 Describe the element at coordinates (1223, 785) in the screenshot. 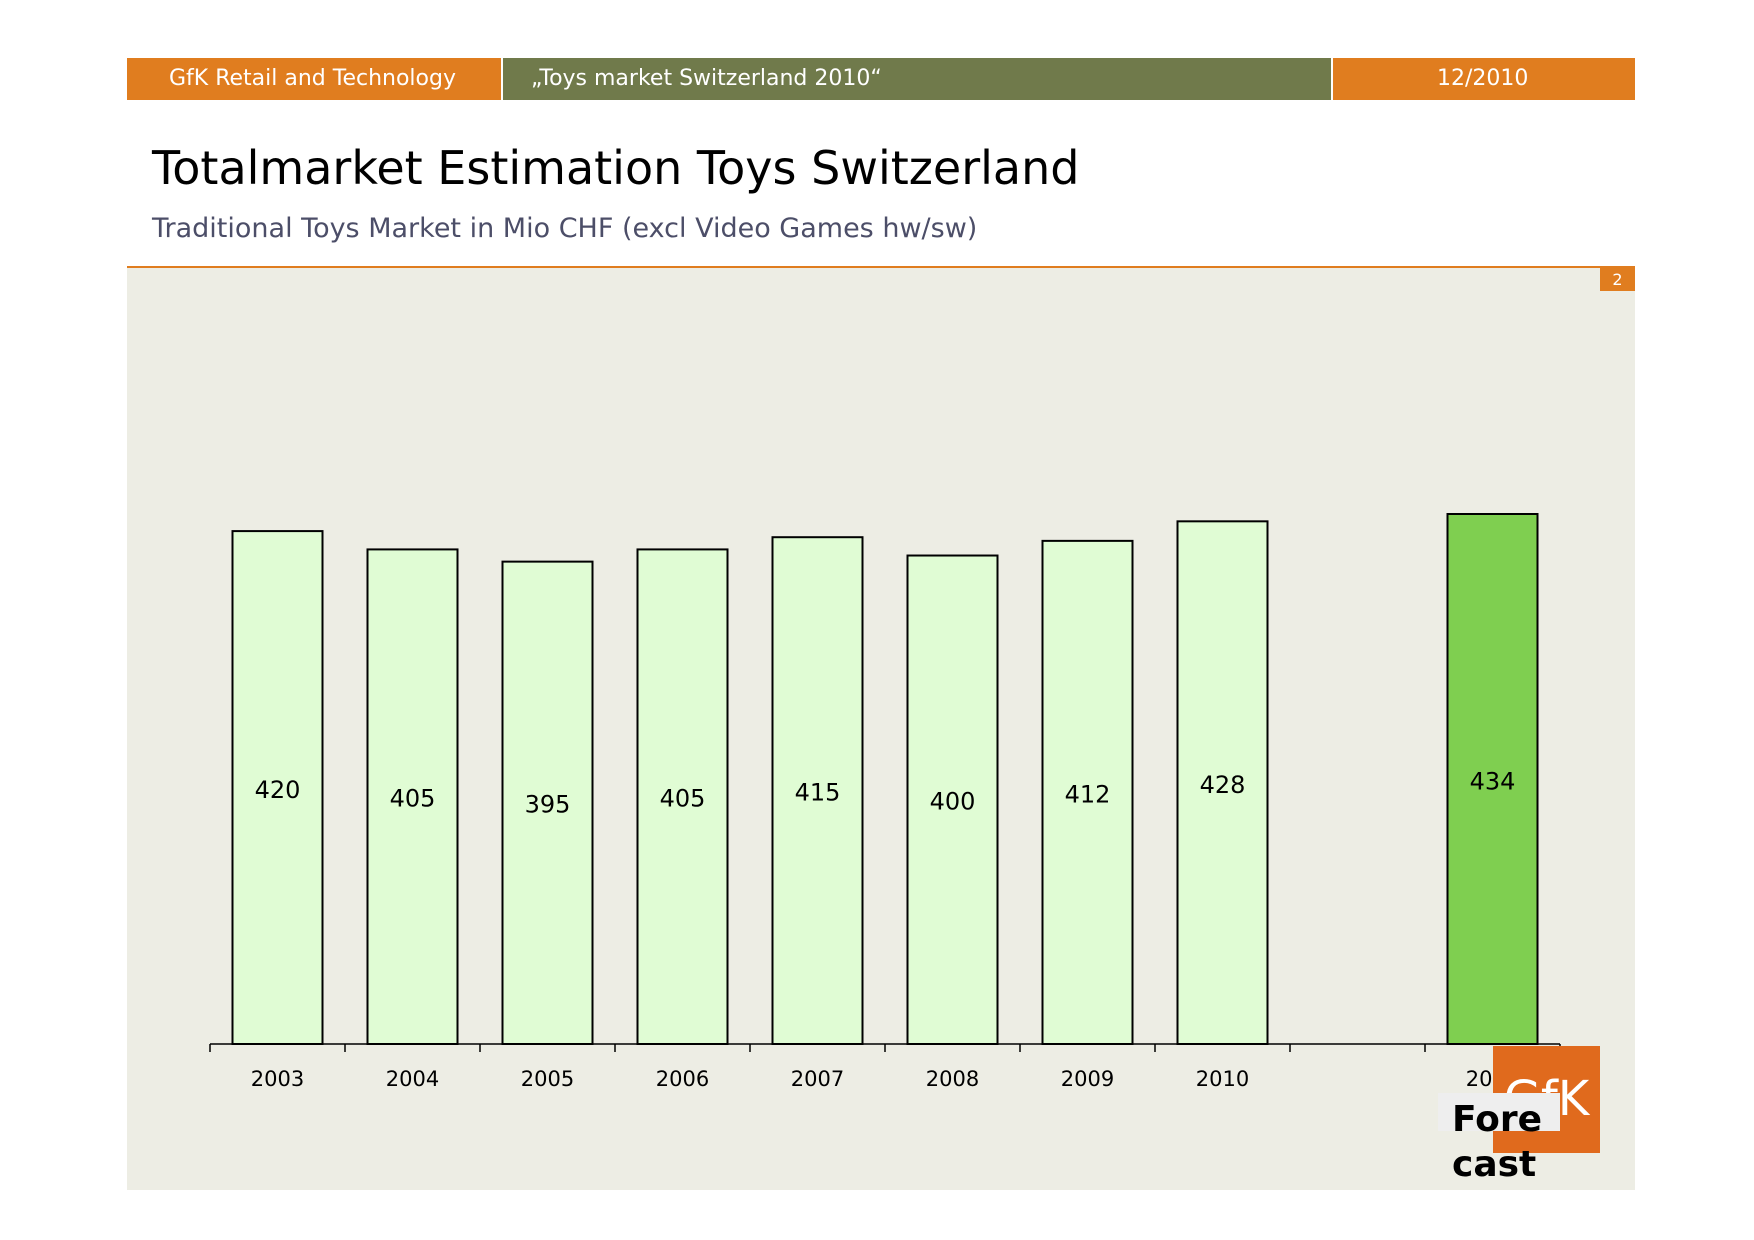

I see `bar-value-label: 428` at that location.